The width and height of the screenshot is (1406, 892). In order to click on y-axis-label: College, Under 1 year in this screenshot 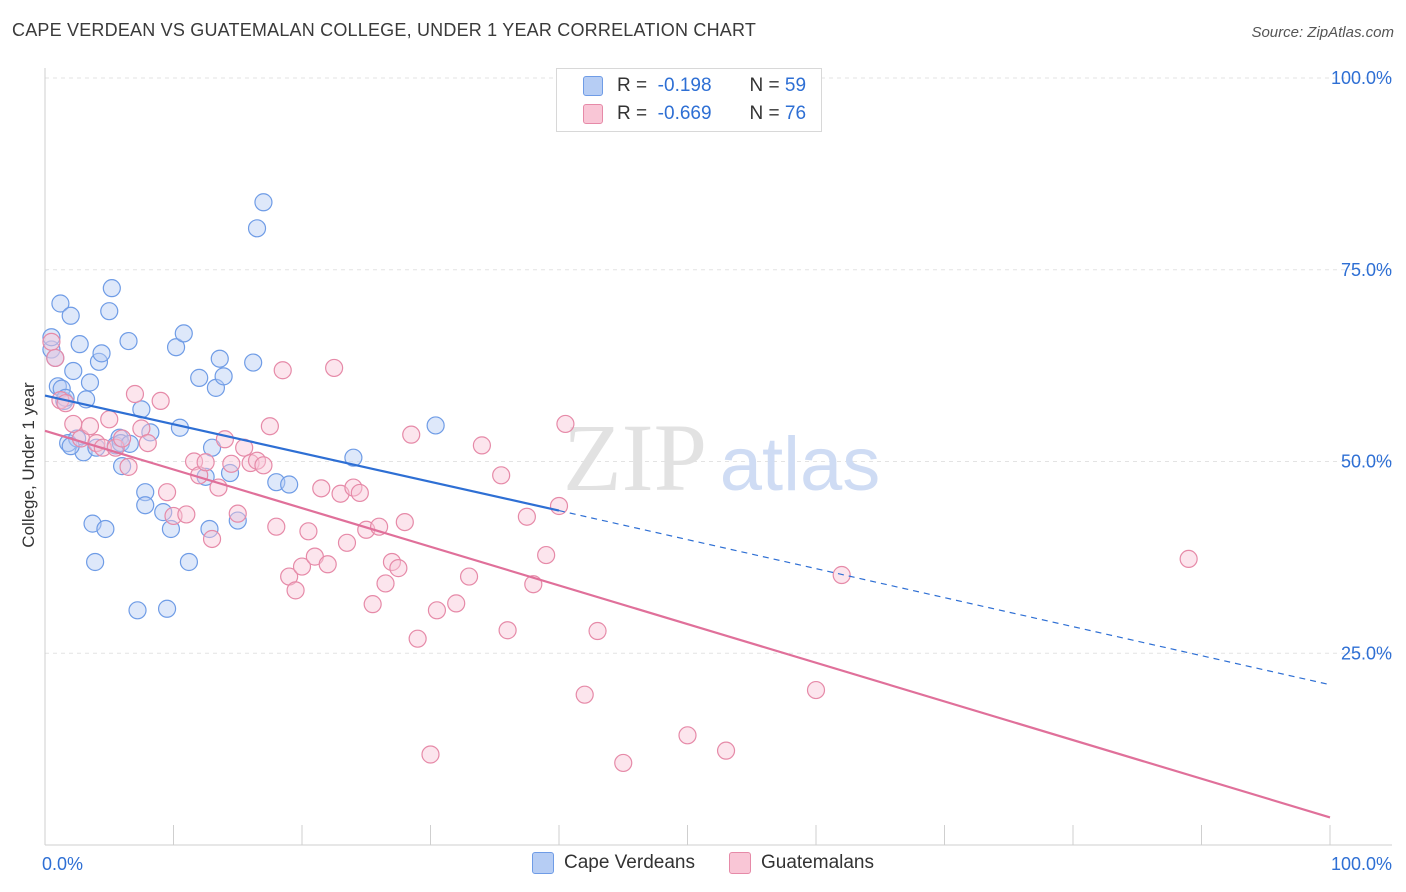, I will do `click(28, 465)`.